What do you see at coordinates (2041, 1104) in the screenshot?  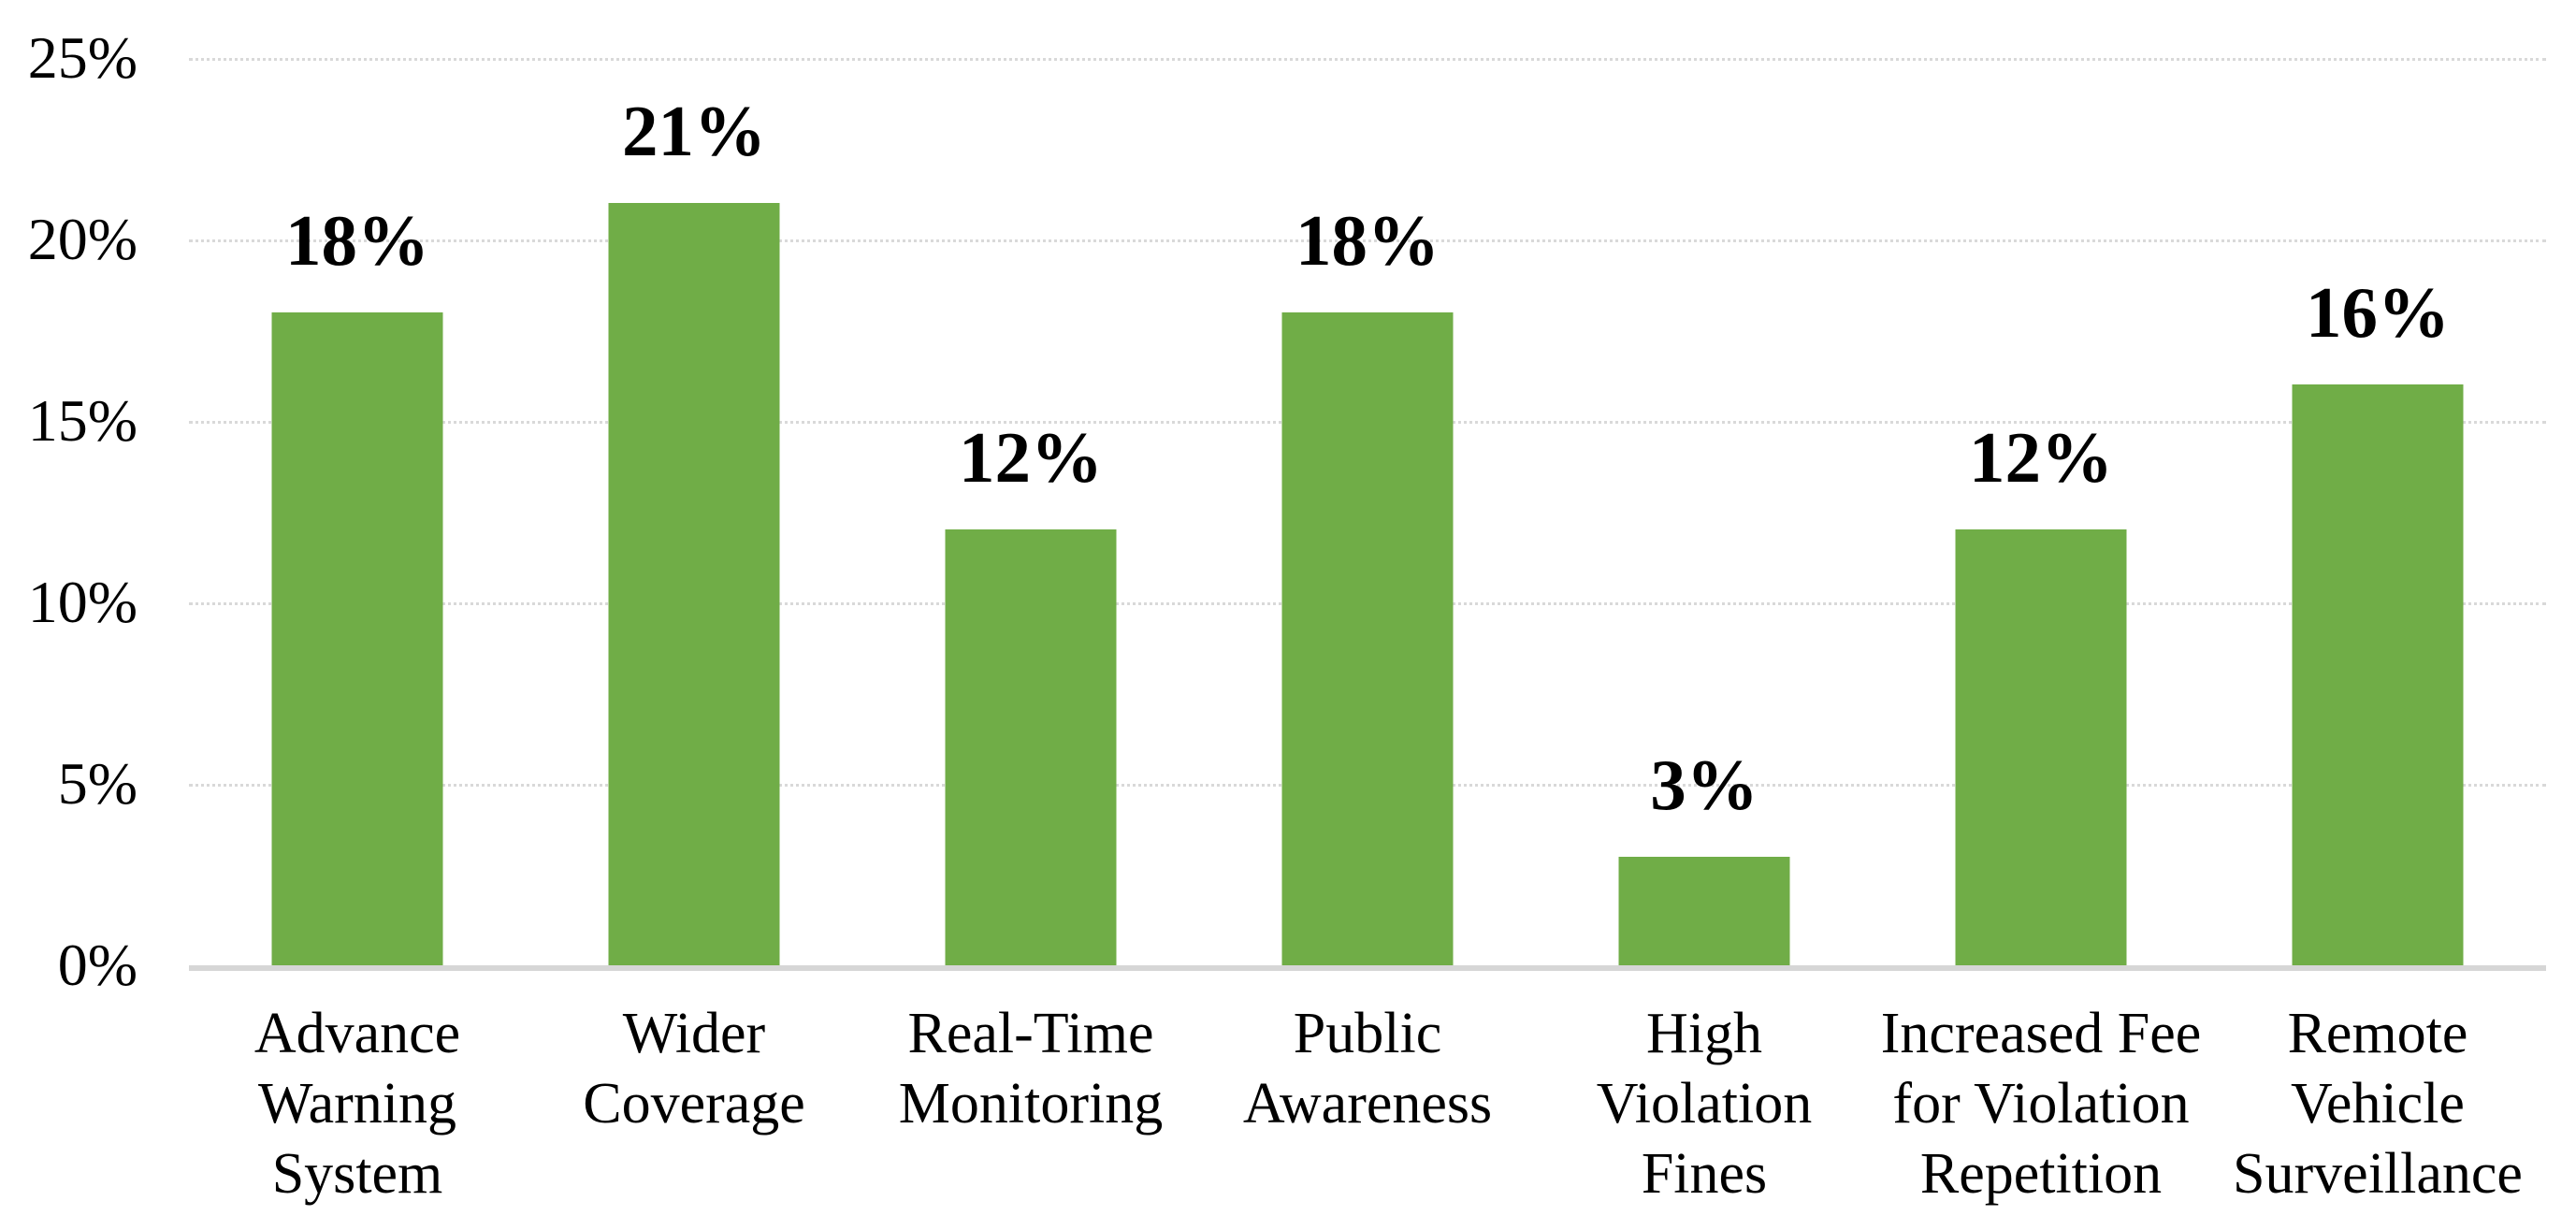 I see `category-label-6: Increased Fee for Violation Repetition` at bounding box center [2041, 1104].